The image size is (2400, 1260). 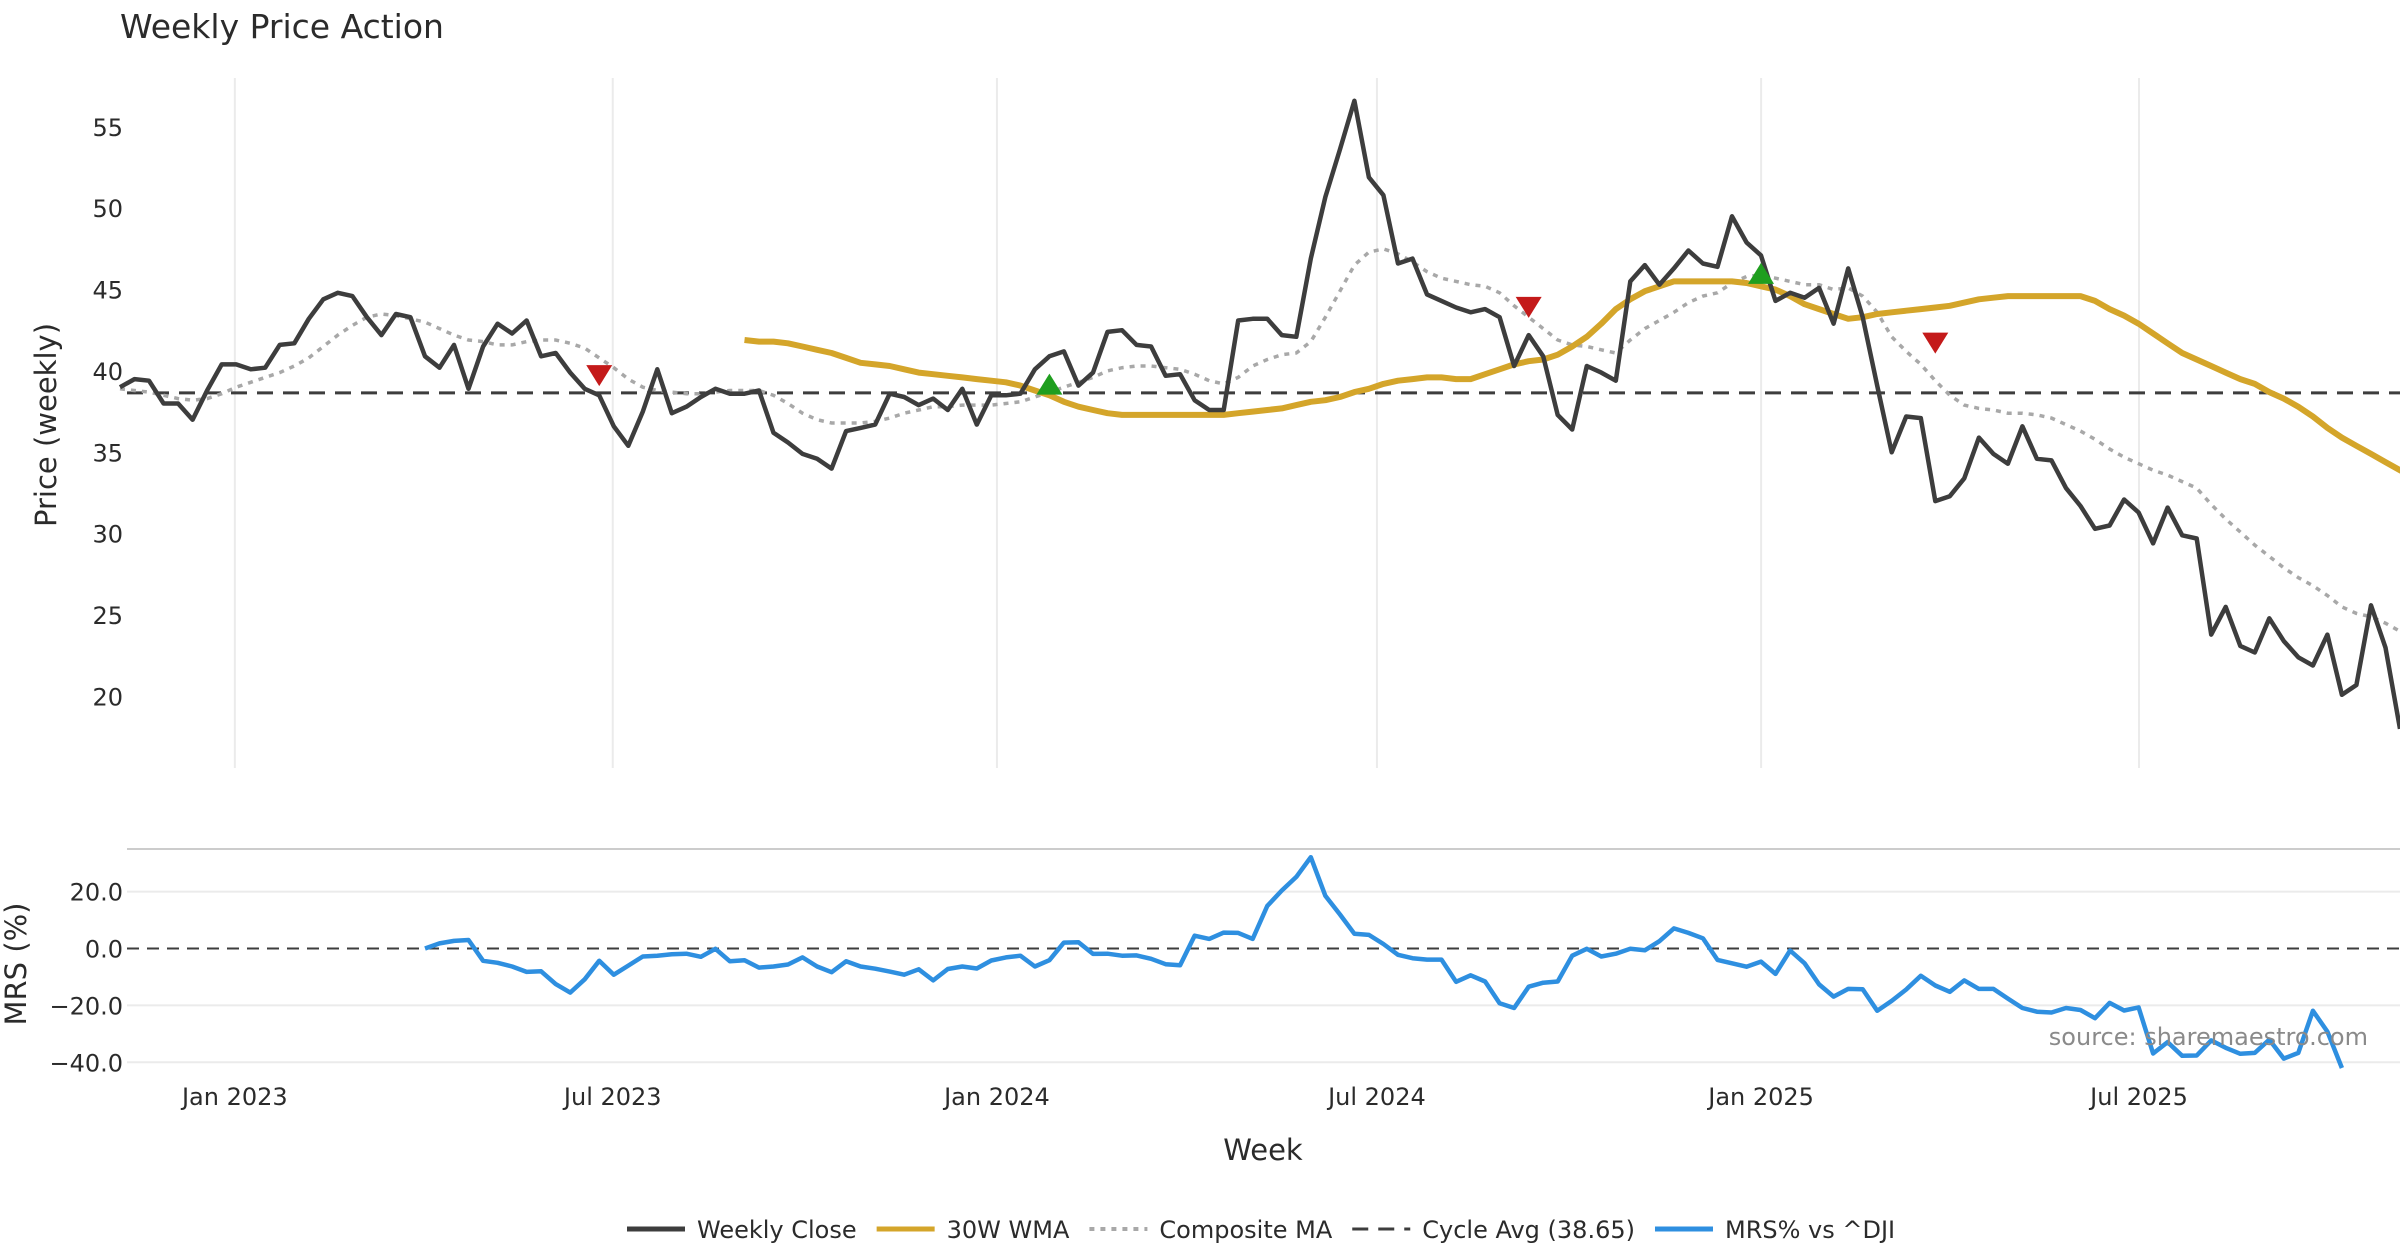 I want to click on mrs-y-tick-20: 20.0, so click(x=96, y=893).